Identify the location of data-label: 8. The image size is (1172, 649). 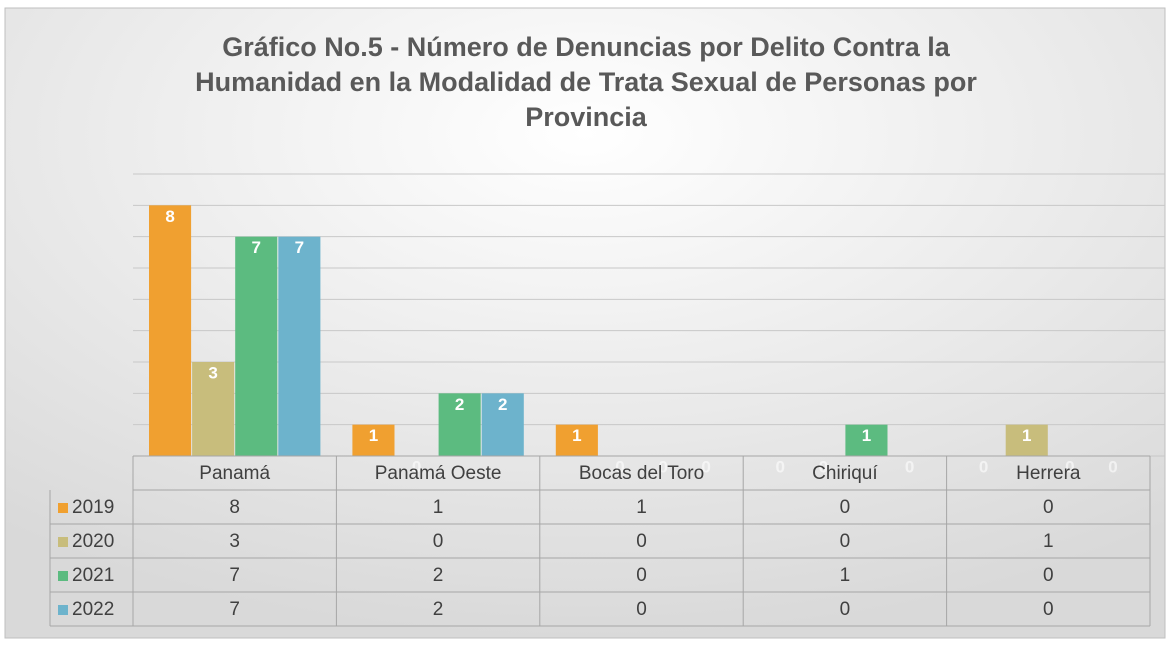
(169, 216).